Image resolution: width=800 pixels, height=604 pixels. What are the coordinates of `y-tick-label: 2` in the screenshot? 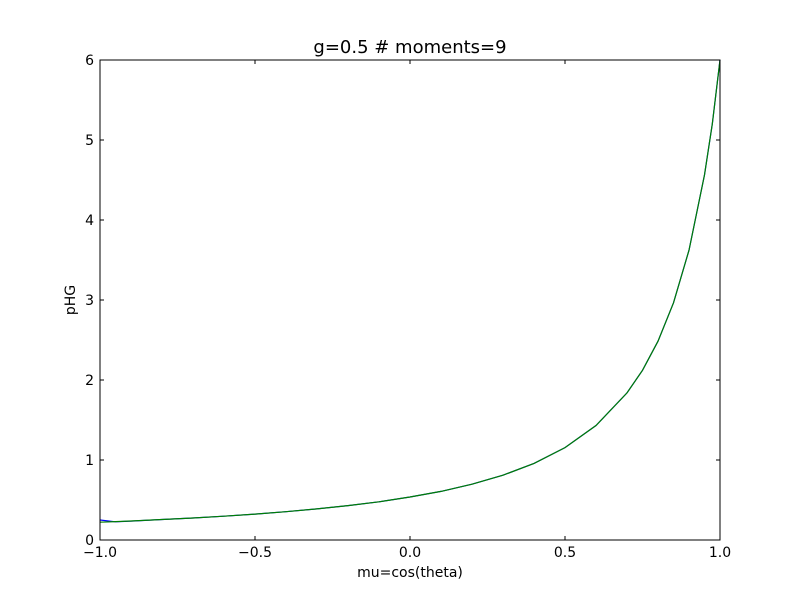 It's located at (89, 381).